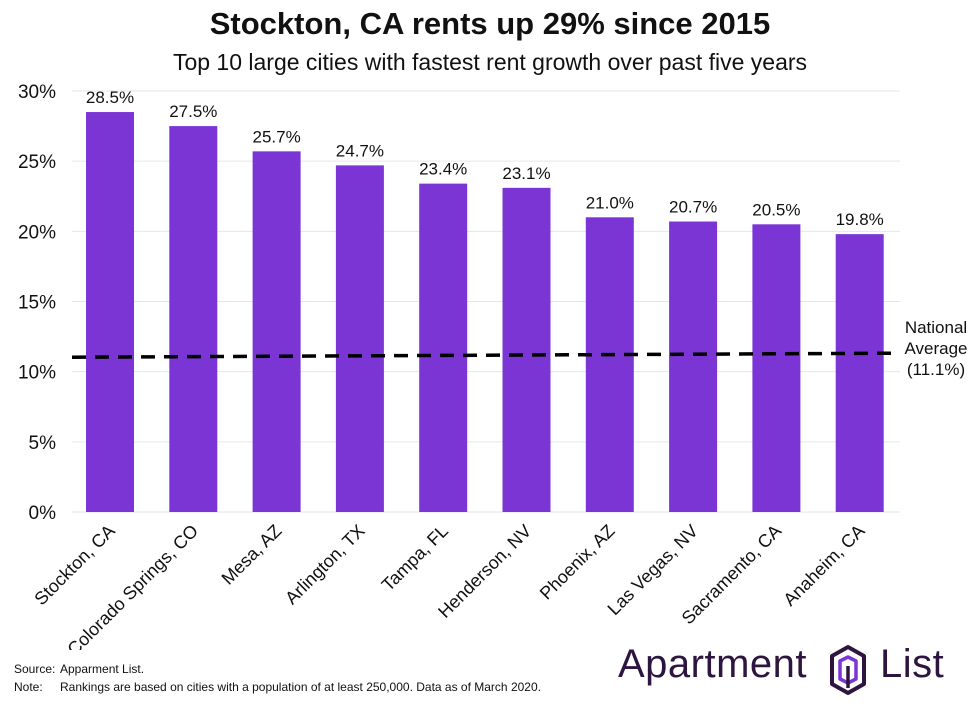  Describe the element at coordinates (577, 562) in the screenshot. I see `category-label: Phoenix, AZ` at that location.